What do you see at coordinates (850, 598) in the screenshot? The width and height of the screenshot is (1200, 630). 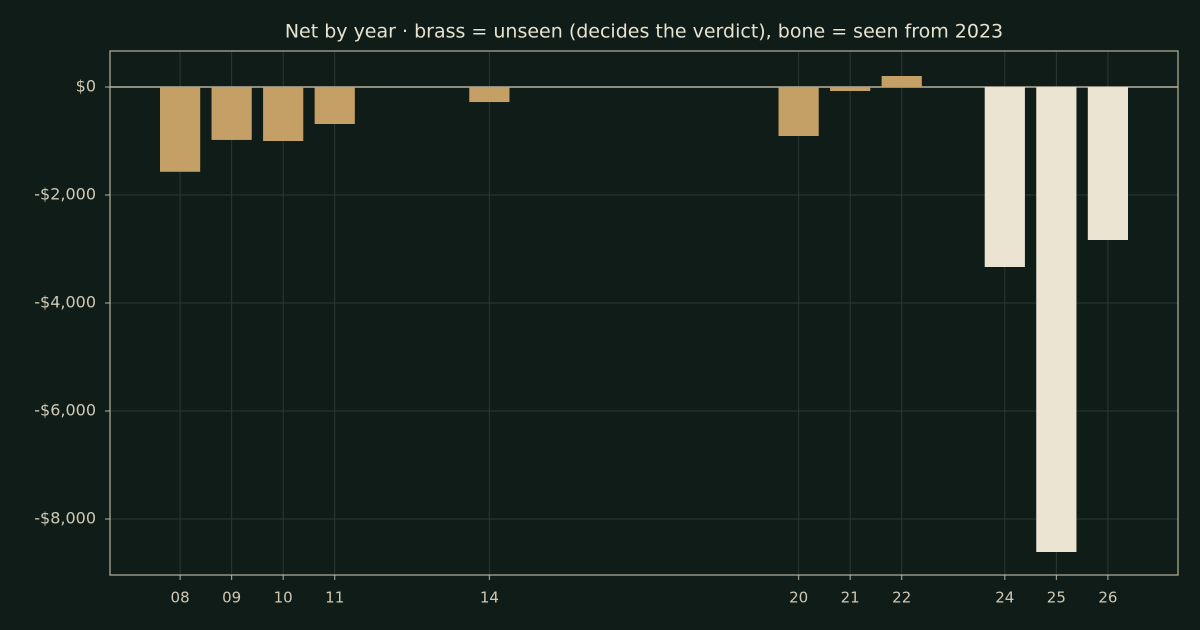 I see `x-tick-label: 21` at bounding box center [850, 598].